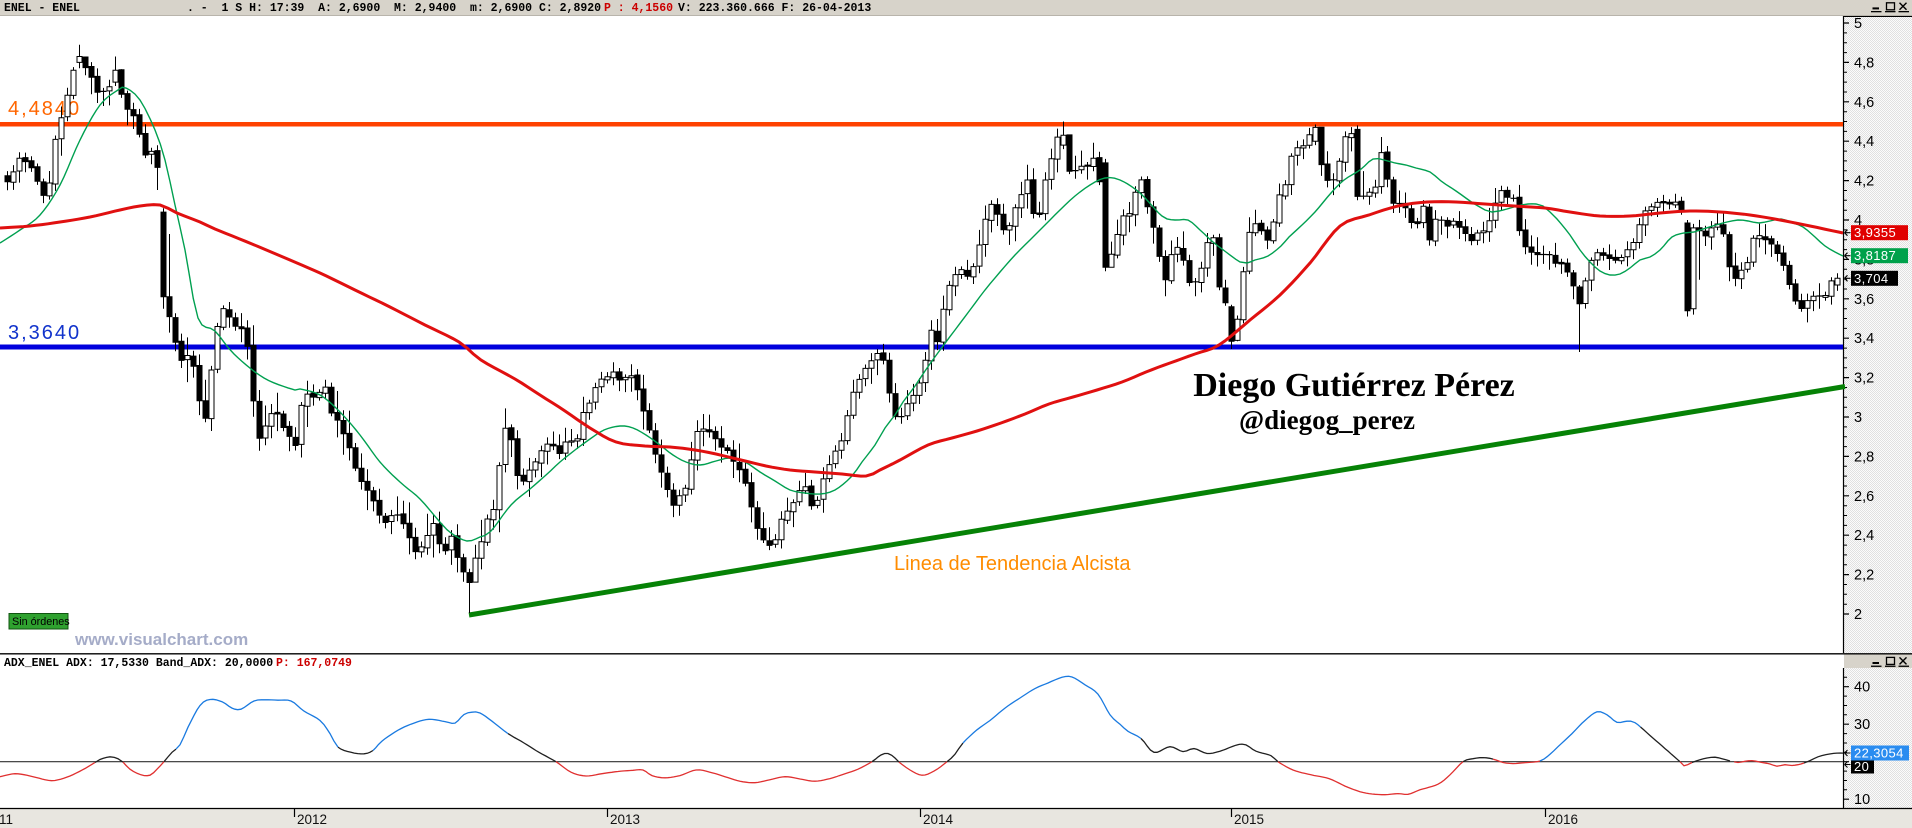 The height and width of the screenshot is (828, 1912). I want to click on svg-text: 2012, so click(312, 819).